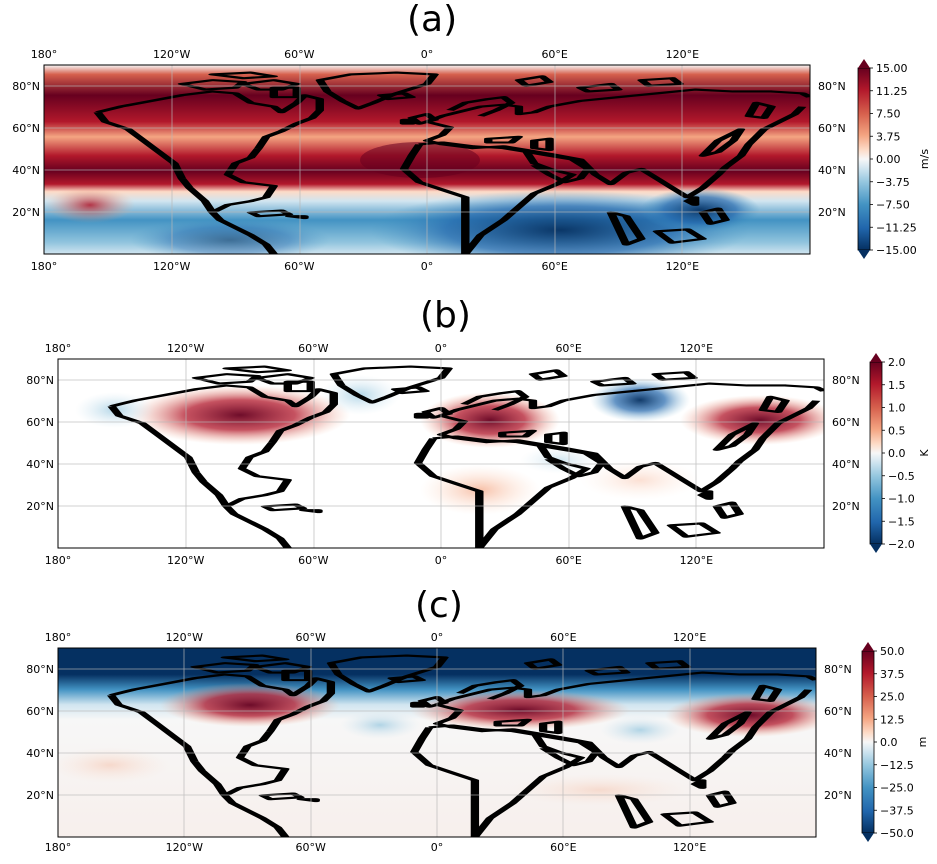  What do you see at coordinates (901, 521) in the screenshot?
I see `colorbar-tick-label: −1.5` at bounding box center [901, 521].